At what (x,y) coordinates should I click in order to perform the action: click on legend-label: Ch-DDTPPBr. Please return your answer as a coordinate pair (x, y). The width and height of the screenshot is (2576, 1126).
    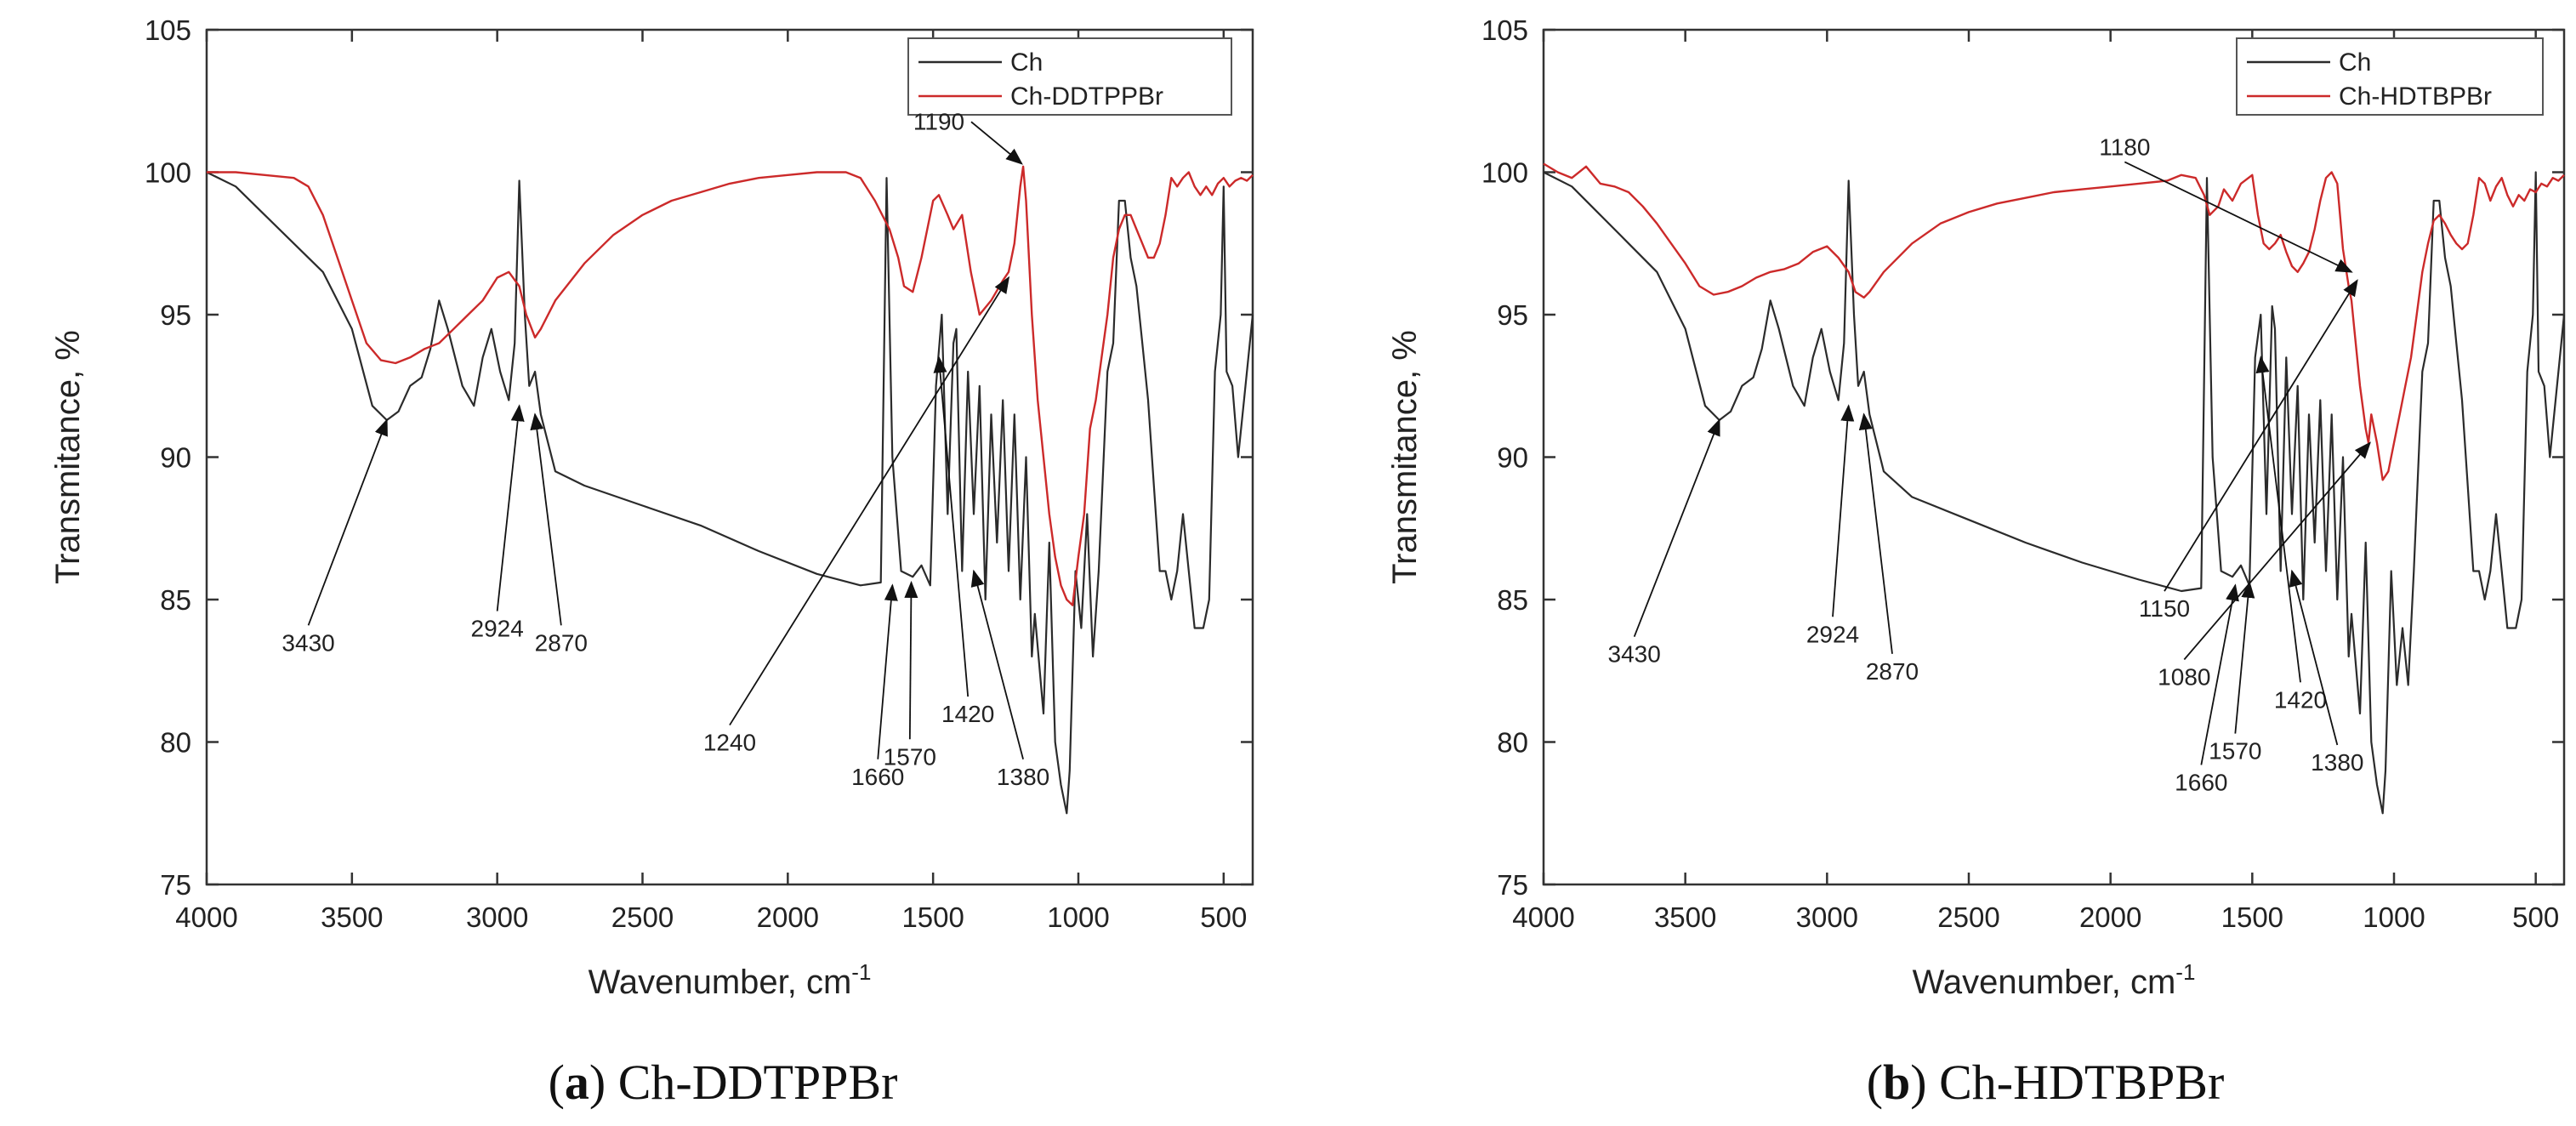
    Looking at the image, I should click on (1086, 96).